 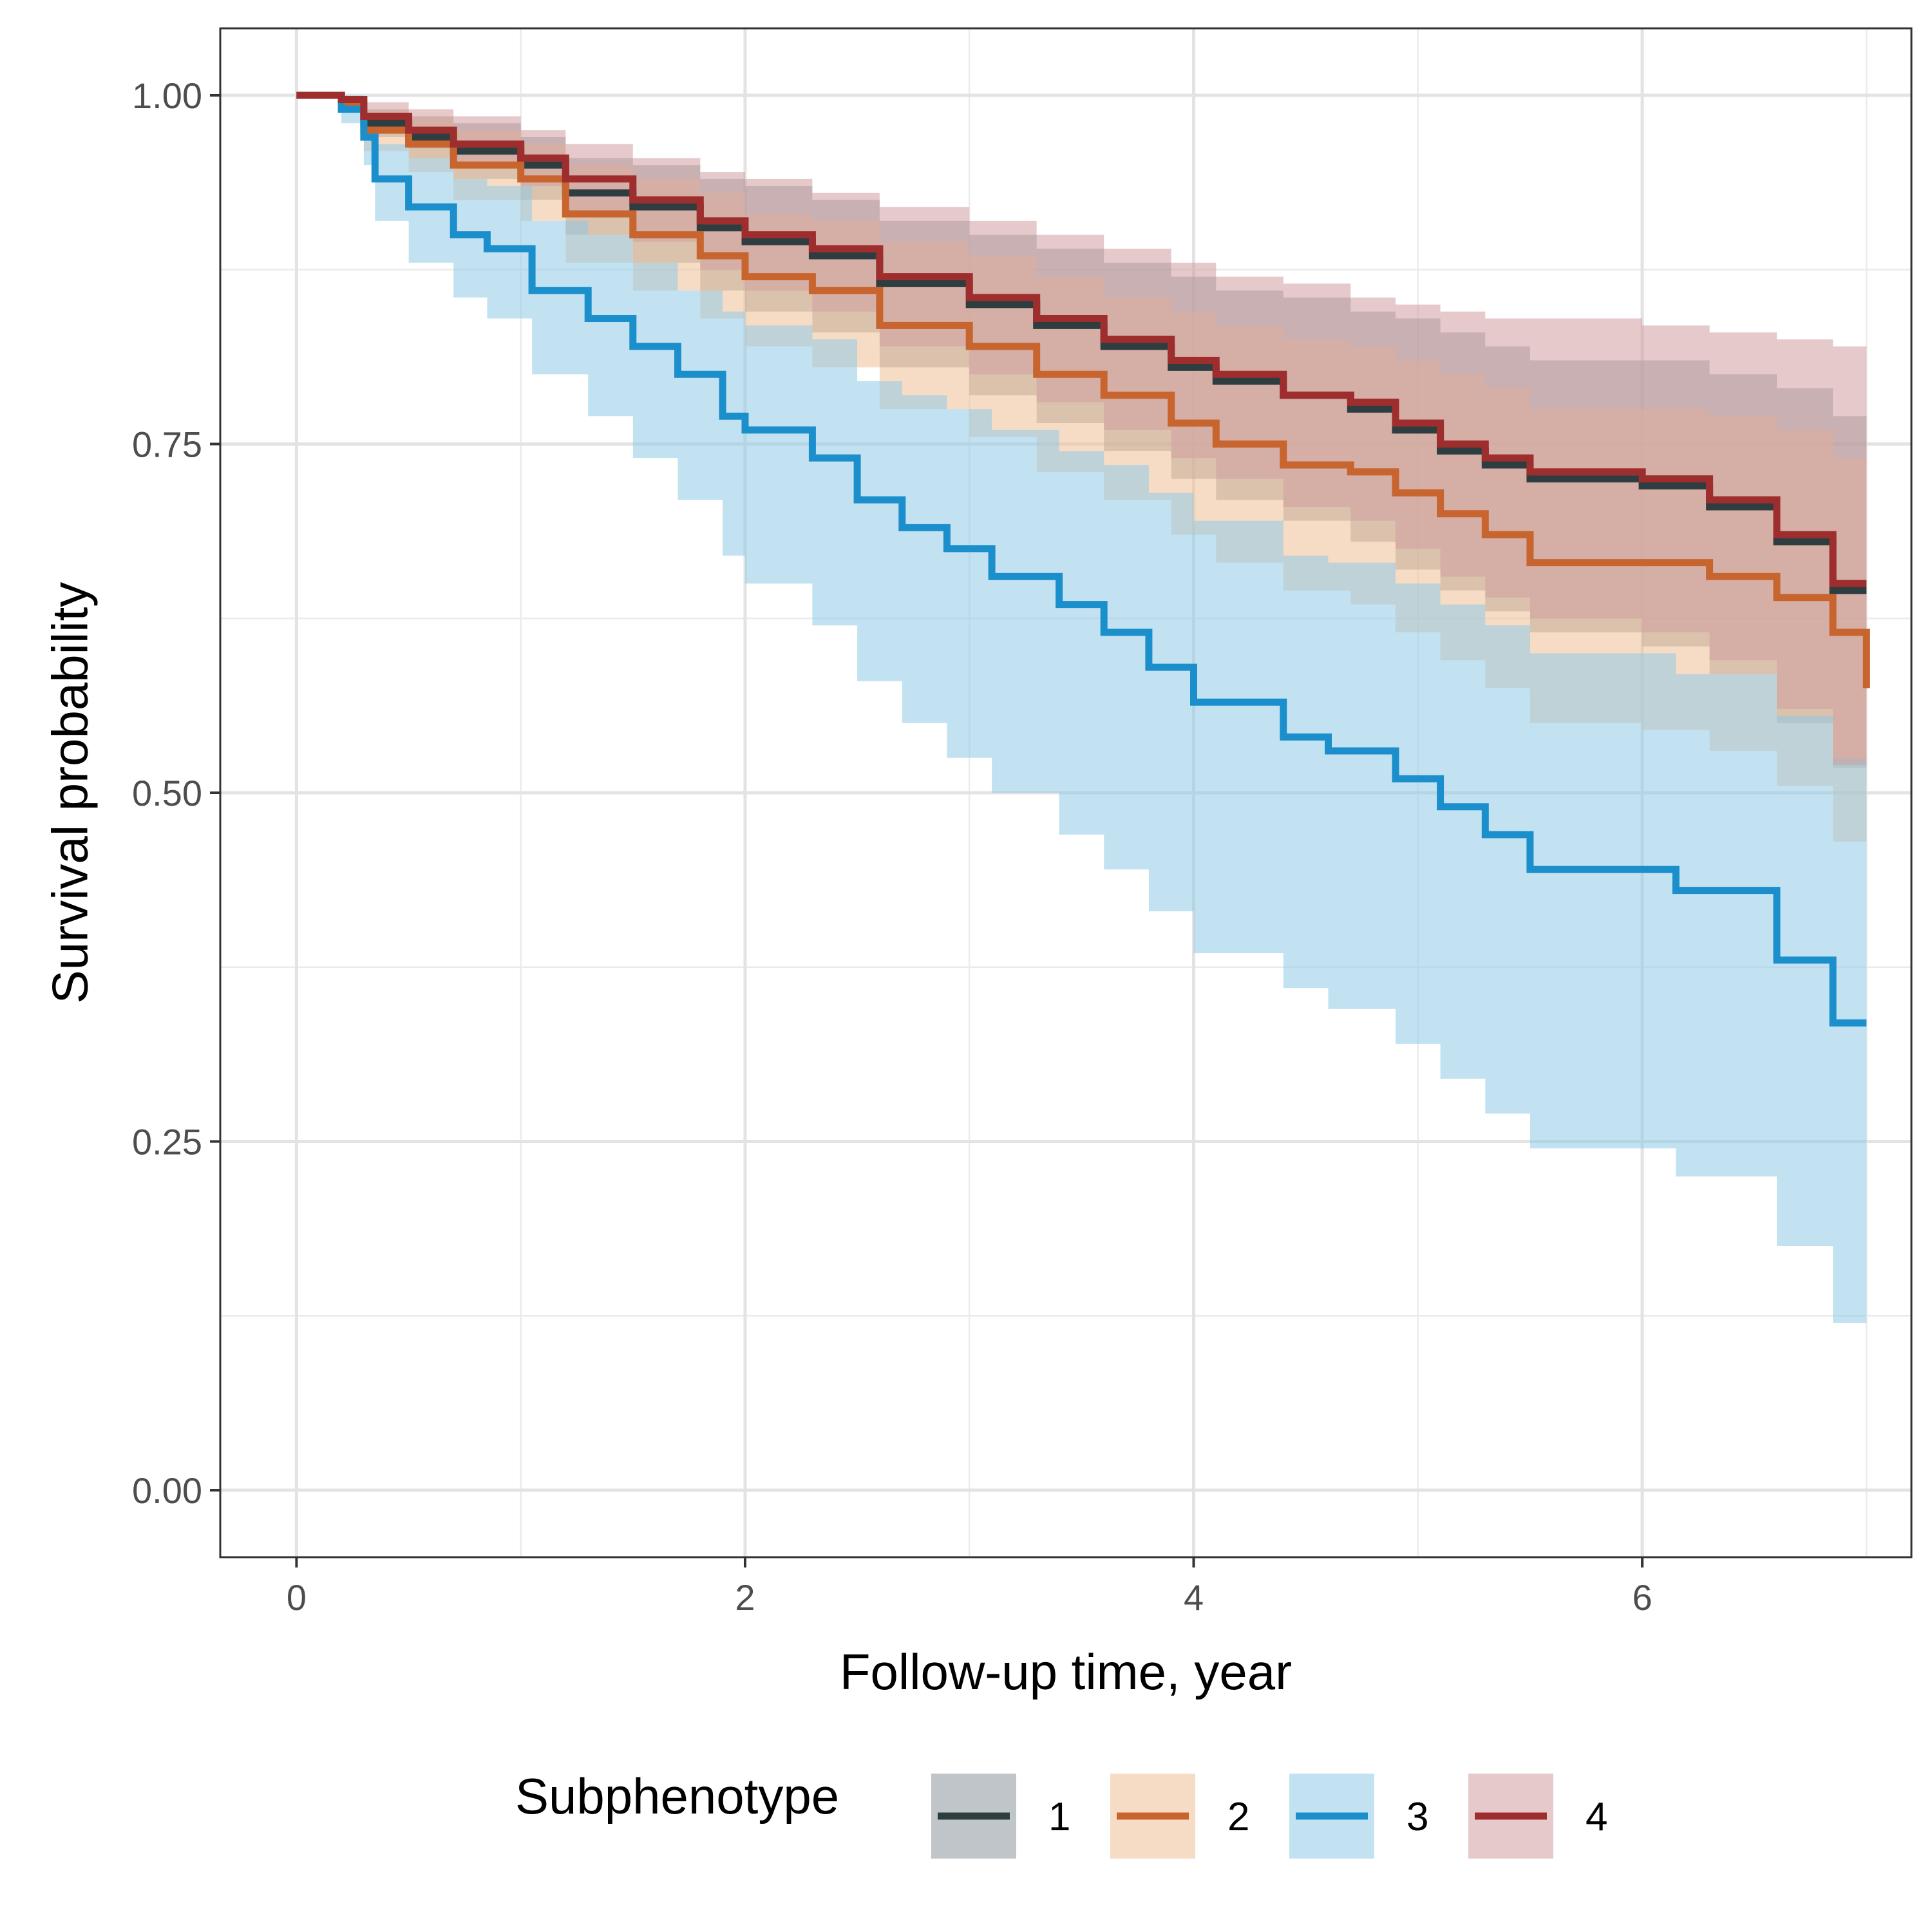 I want to click on x-tick-label: 6, so click(x=1642, y=1597).